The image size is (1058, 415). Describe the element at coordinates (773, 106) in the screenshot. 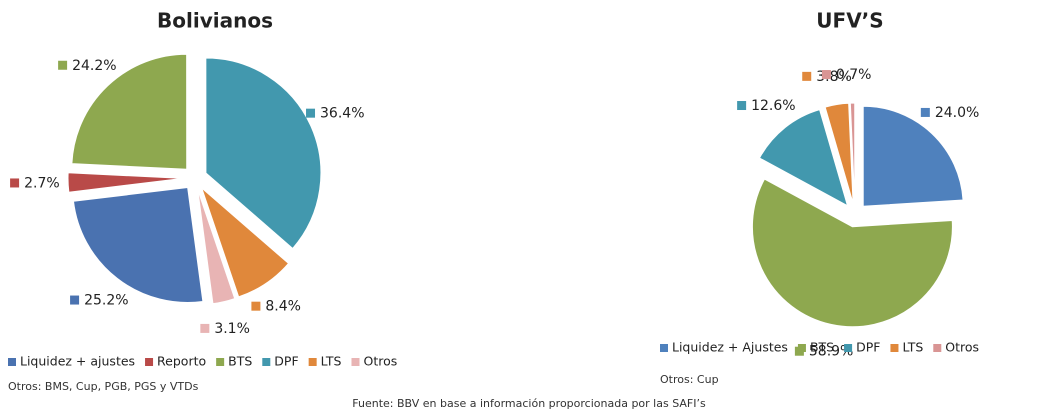

I see `data-label: 12.6%` at that location.